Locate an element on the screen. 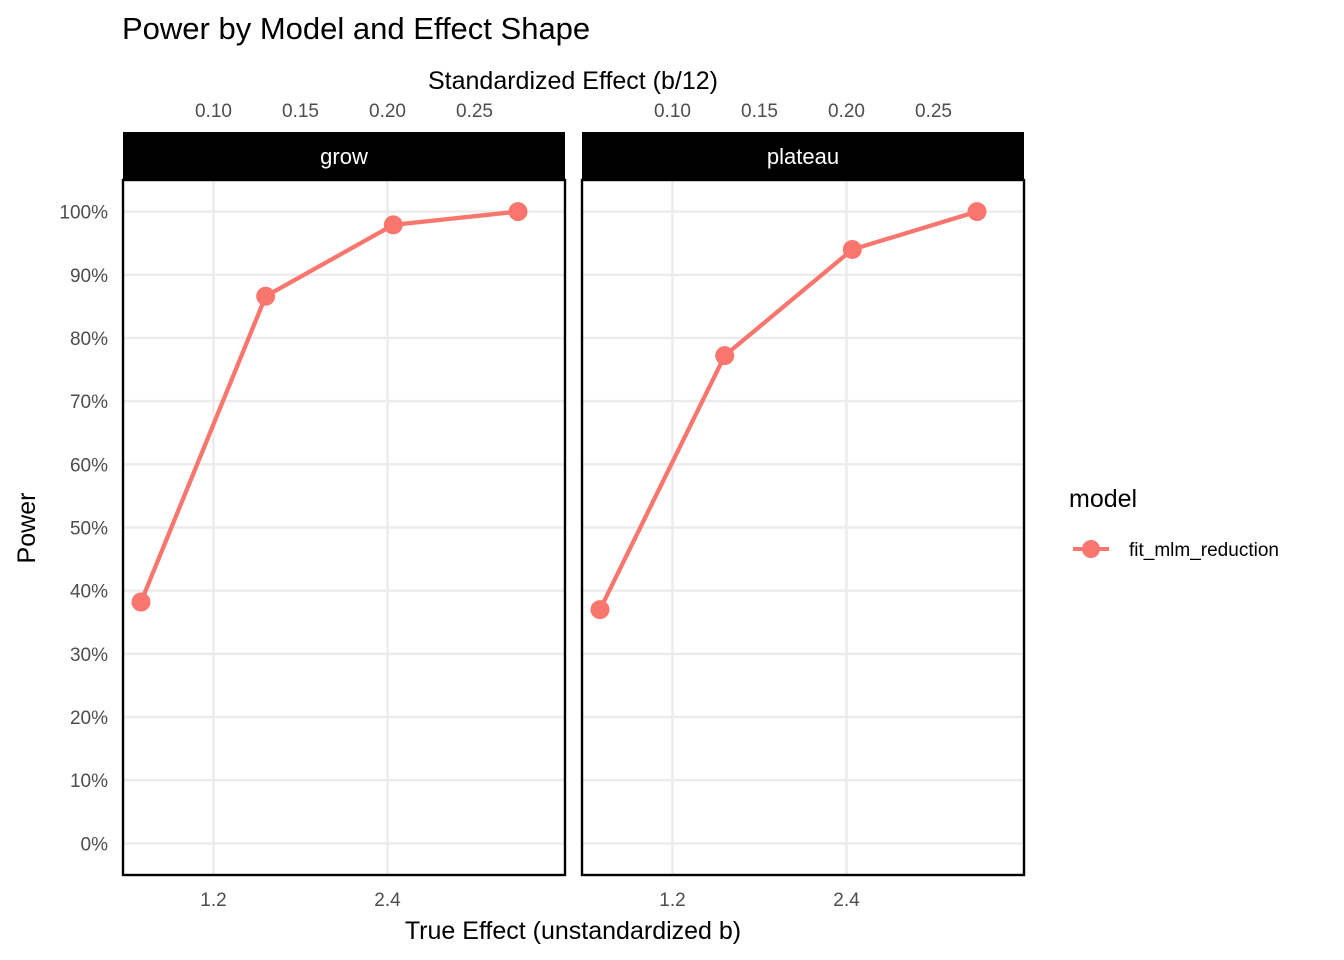  y-tick-label: 10% is located at coordinates (89, 781).